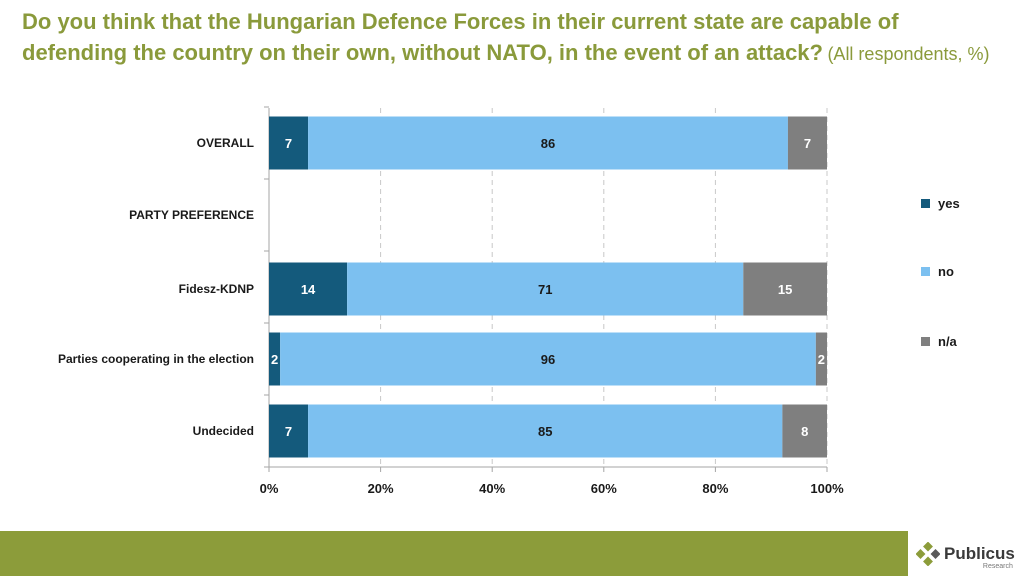 The width and height of the screenshot is (1024, 576). Describe the element at coordinates (827, 488) in the screenshot. I see `x-tick-label: 100%` at that location.